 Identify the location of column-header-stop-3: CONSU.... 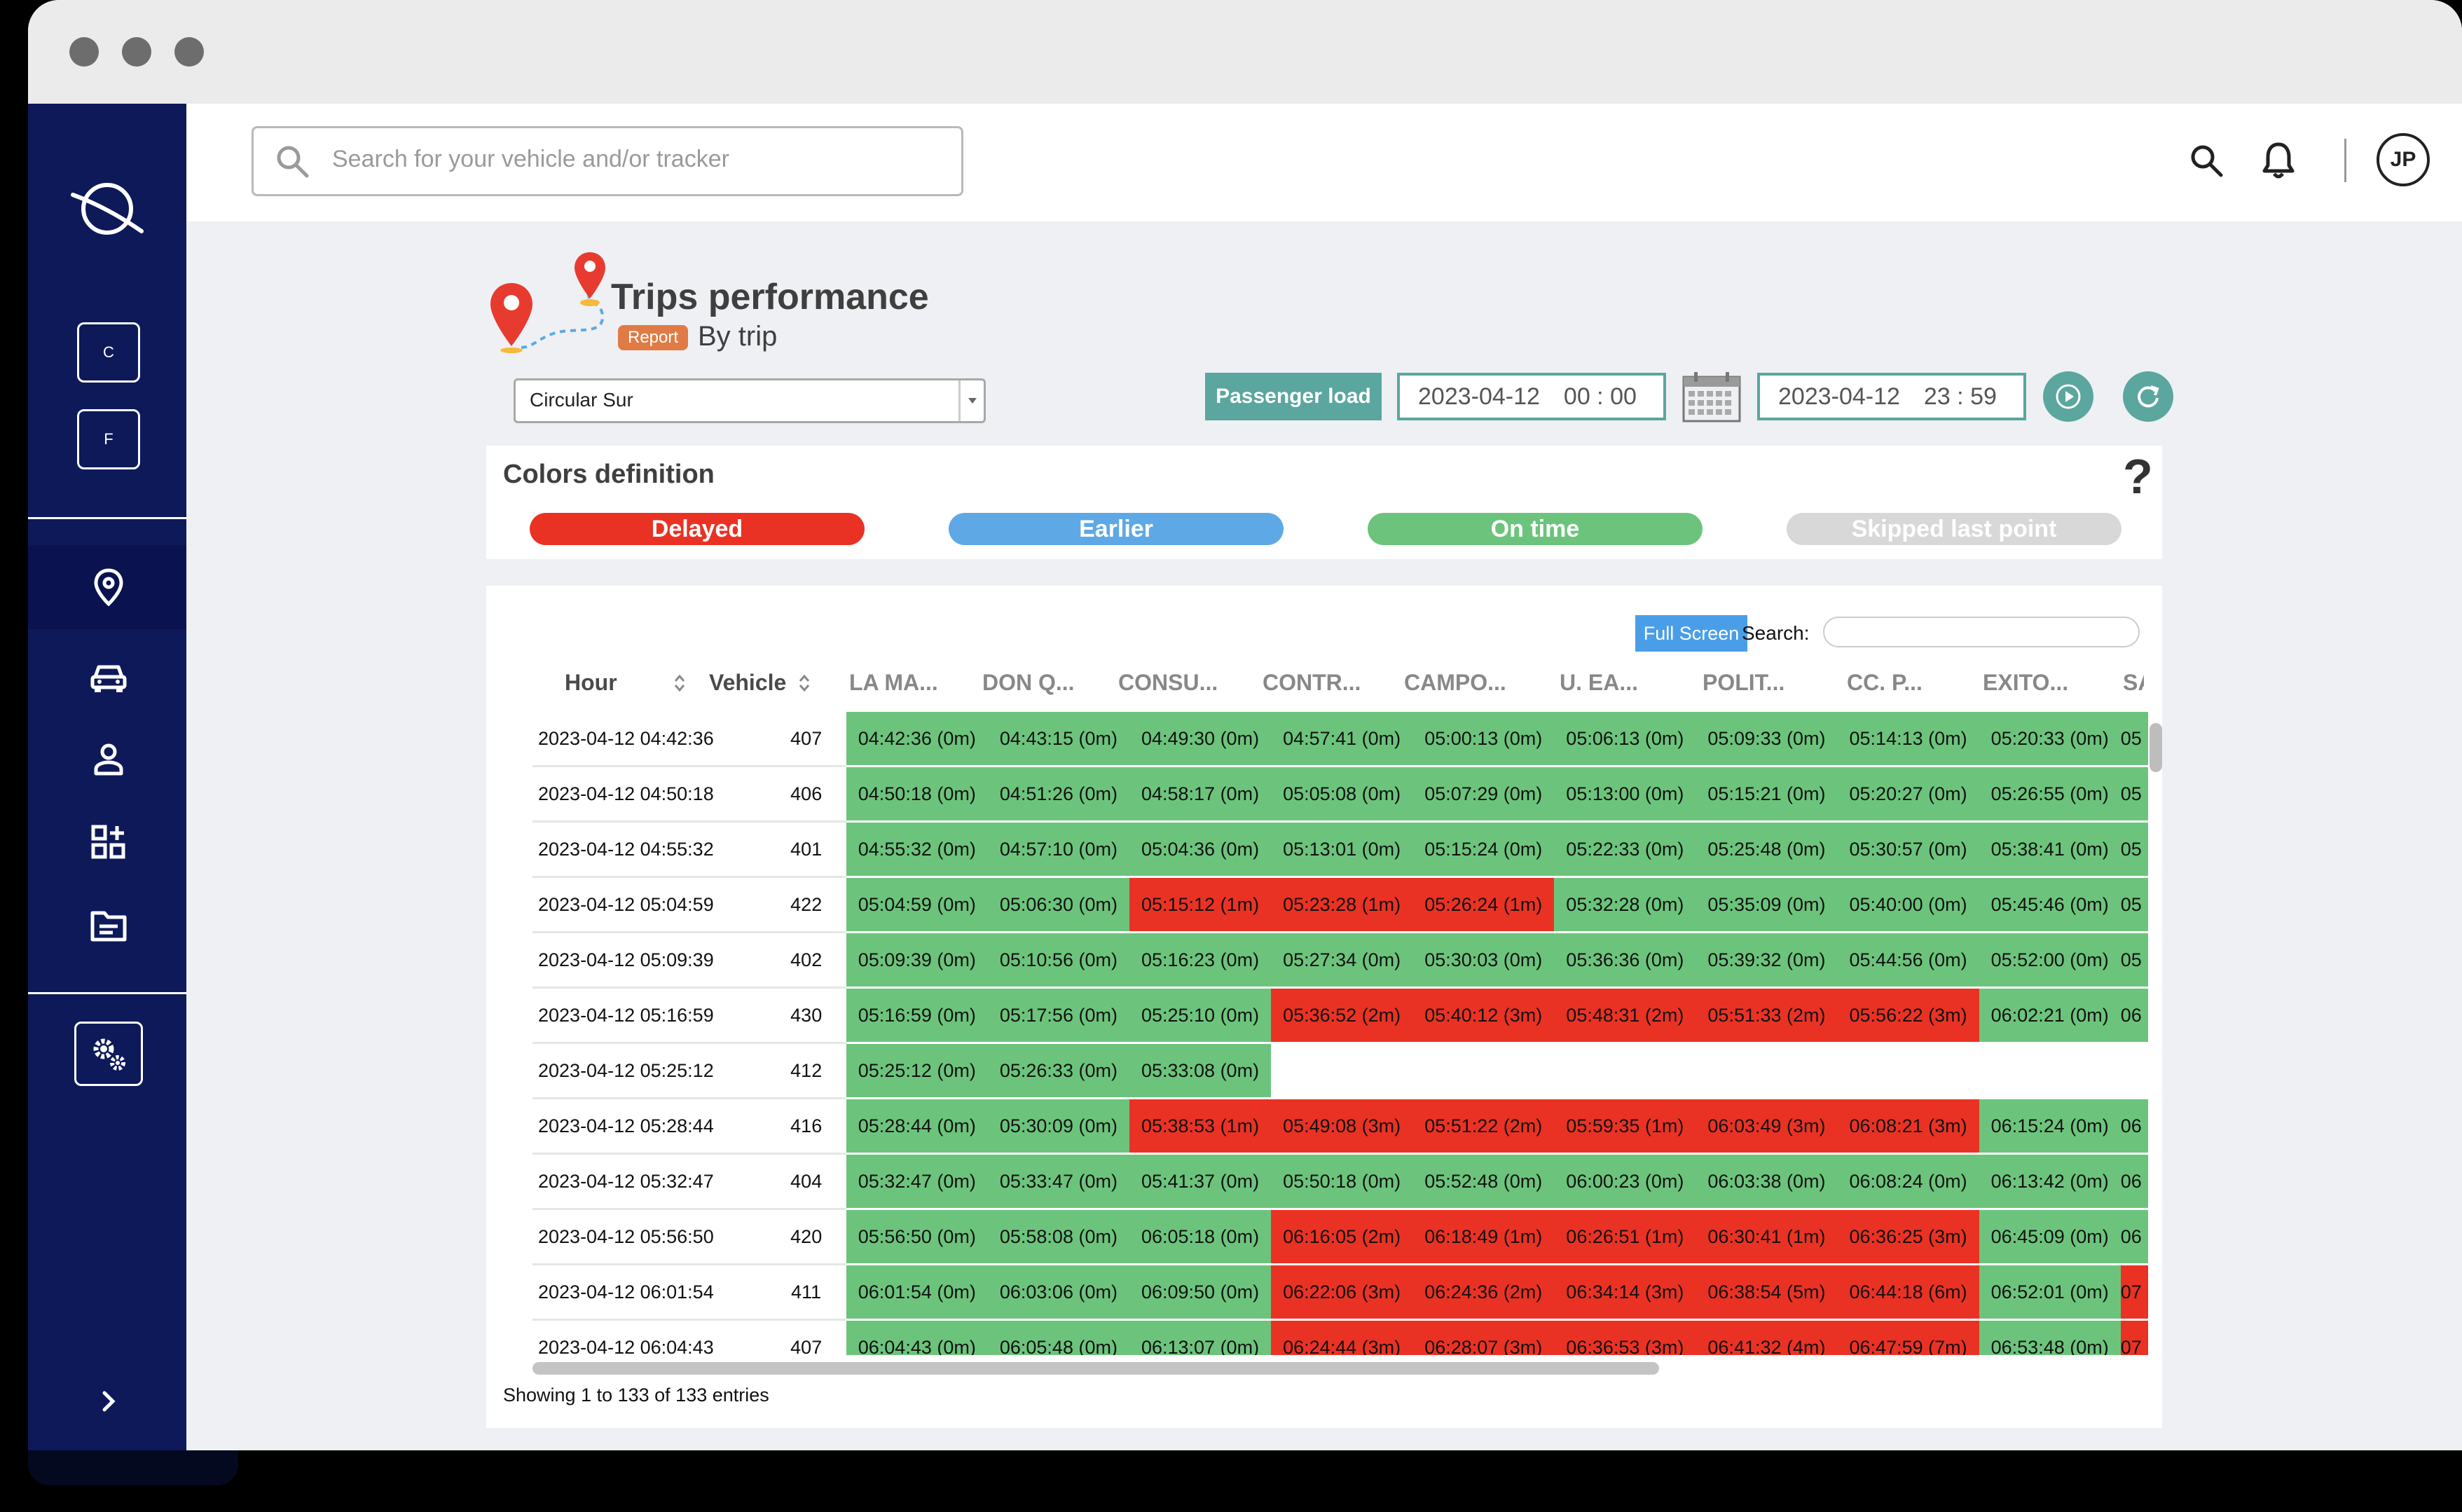
(1168, 682).